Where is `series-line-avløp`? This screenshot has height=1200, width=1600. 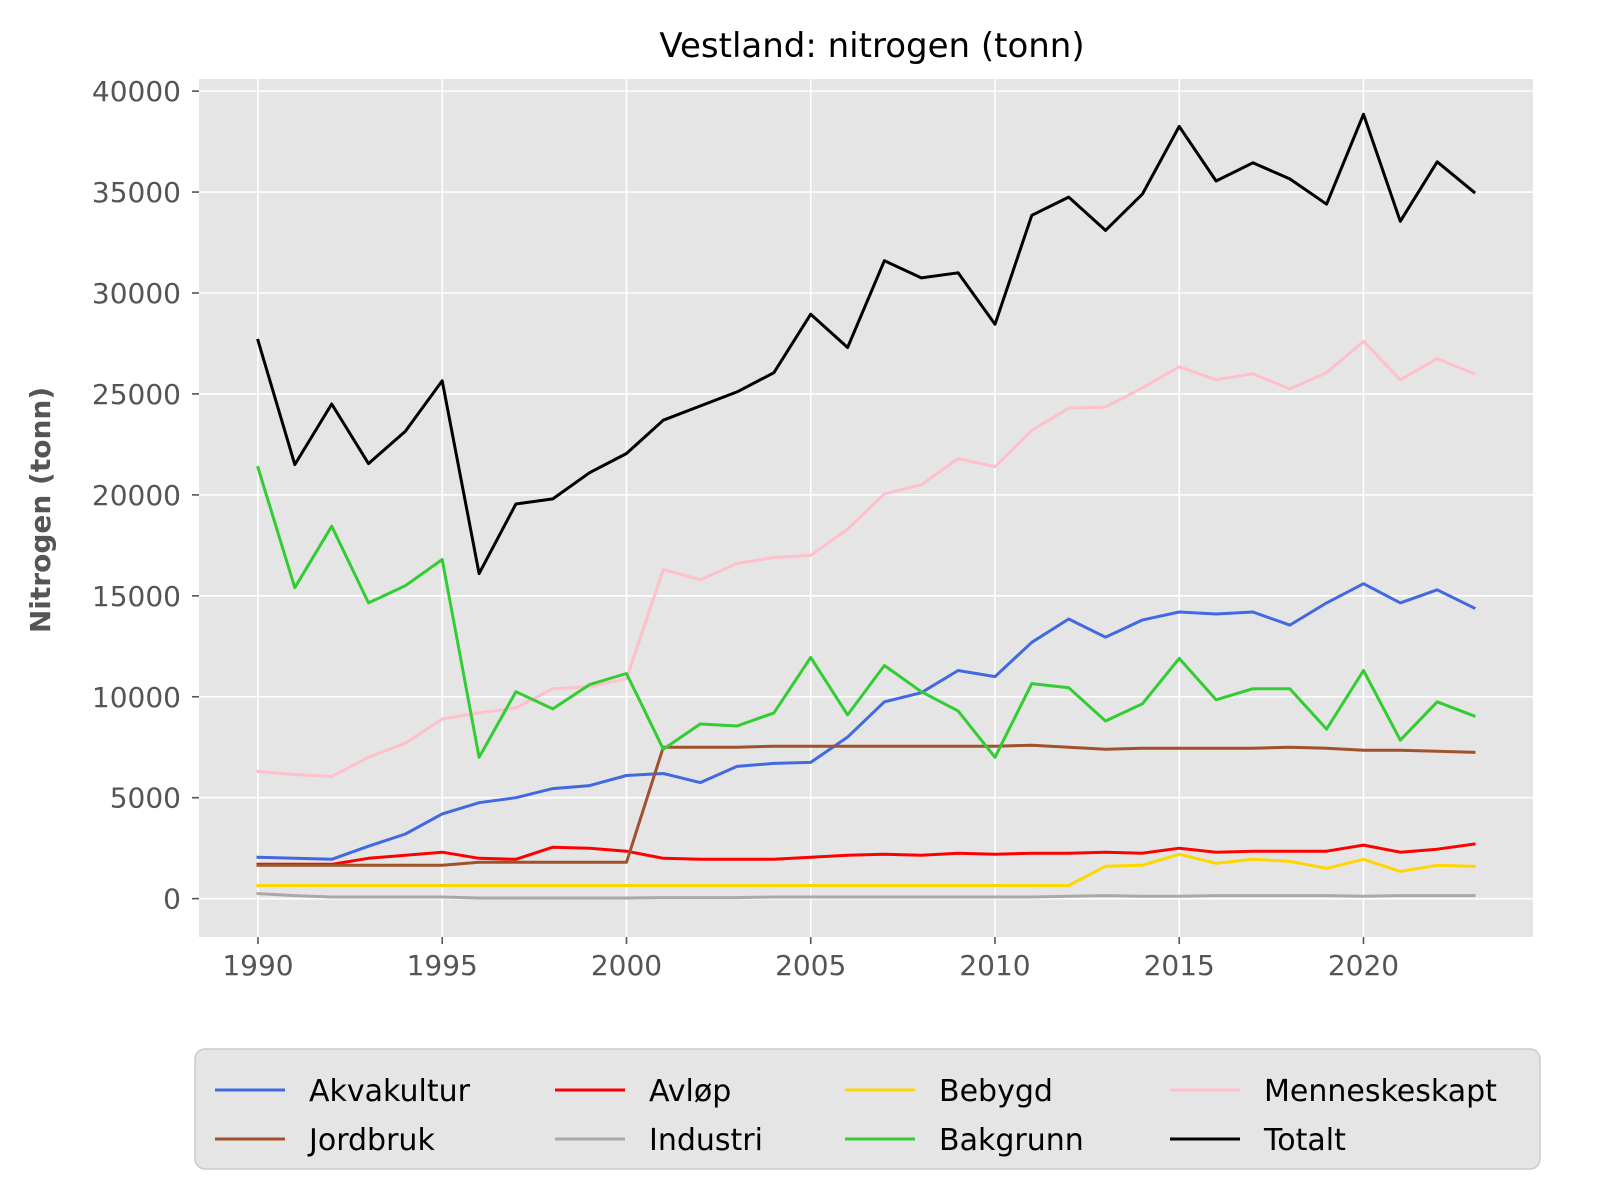
series-line-avløp is located at coordinates (866, 854).